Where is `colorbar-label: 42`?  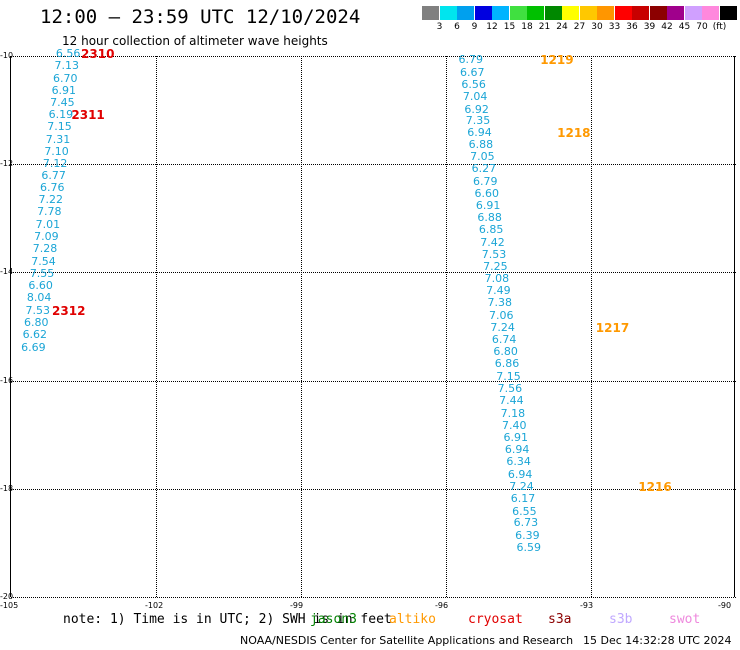 colorbar-label: 42 is located at coordinates (667, 27).